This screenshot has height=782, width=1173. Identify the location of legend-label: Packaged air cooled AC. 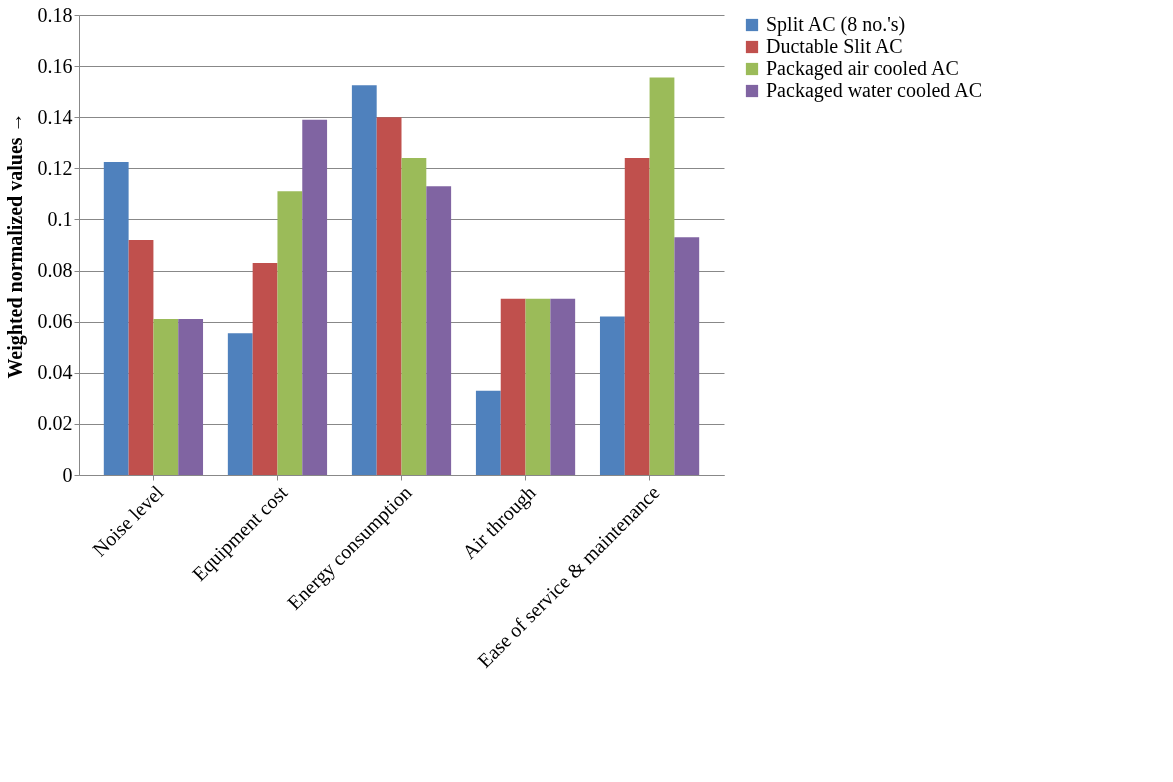
(862, 68).